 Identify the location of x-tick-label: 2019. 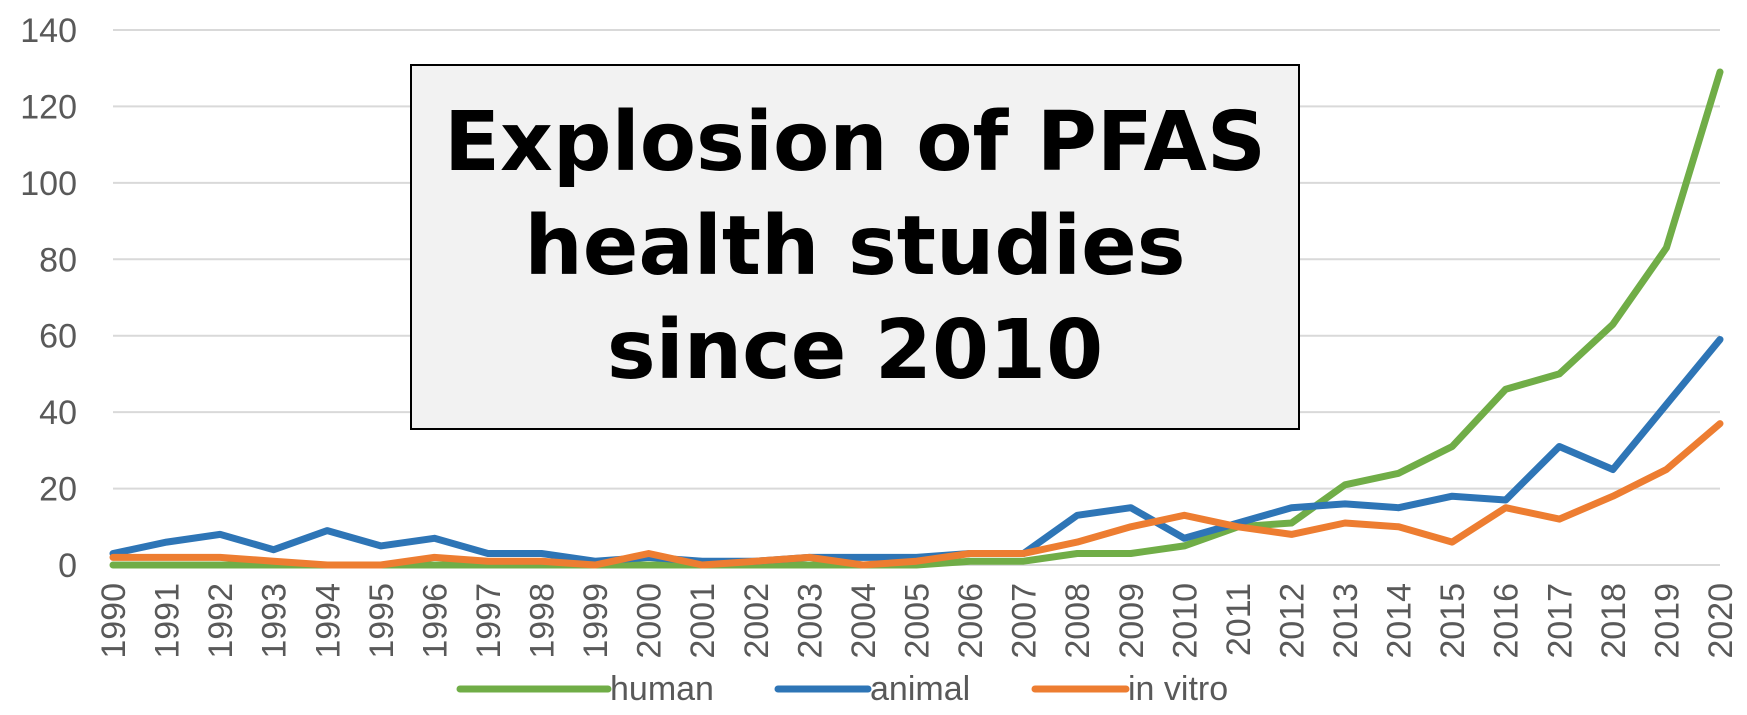
(1667, 621).